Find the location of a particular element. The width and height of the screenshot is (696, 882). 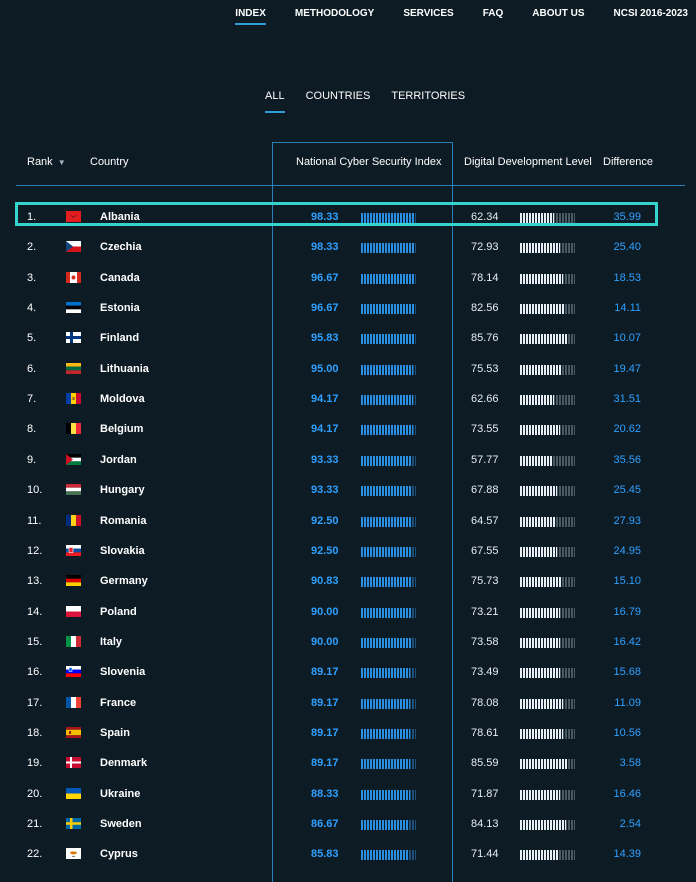

table-row: 10. Hungary 93.33 67.88 25.45 is located at coordinates (348, 490).